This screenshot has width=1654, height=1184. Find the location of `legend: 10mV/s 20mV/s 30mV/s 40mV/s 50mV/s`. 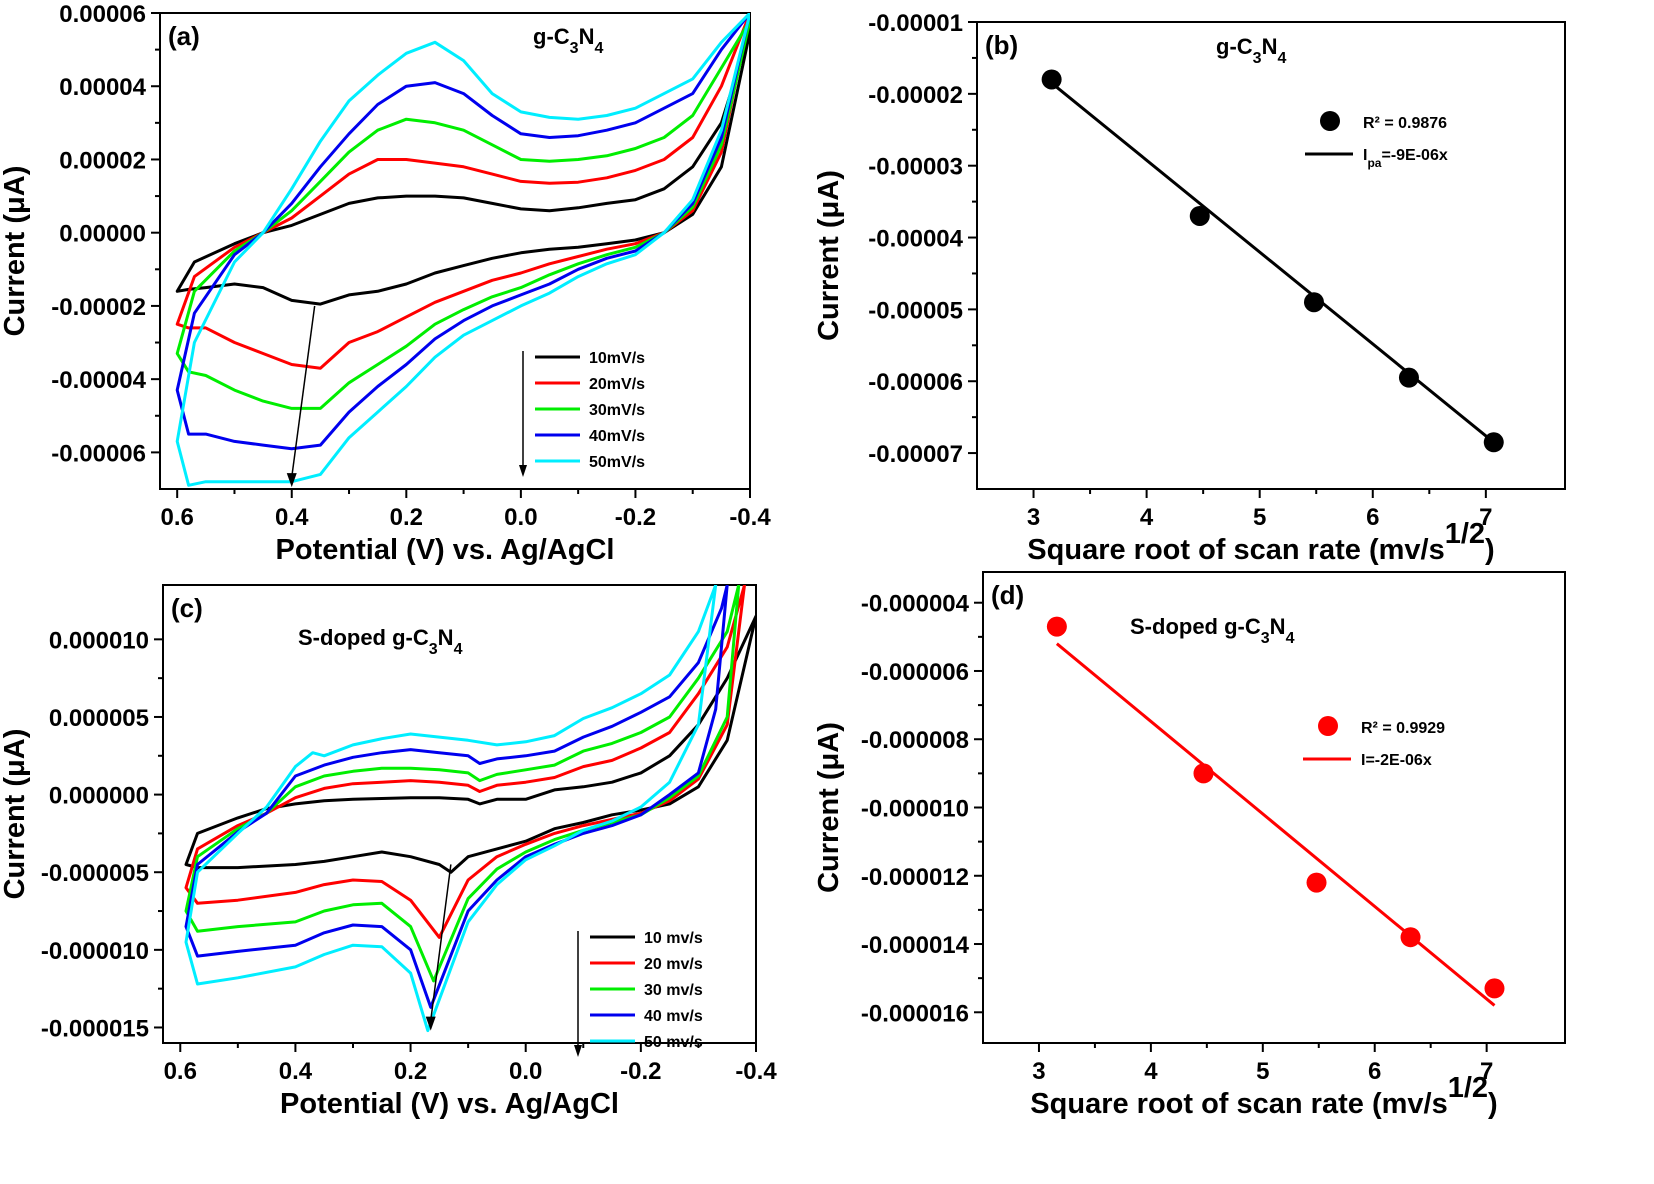

legend: 10mV/s 20mV/s 30mV/s 40mV/s 50mV/s is located at coordinates (582, 413).